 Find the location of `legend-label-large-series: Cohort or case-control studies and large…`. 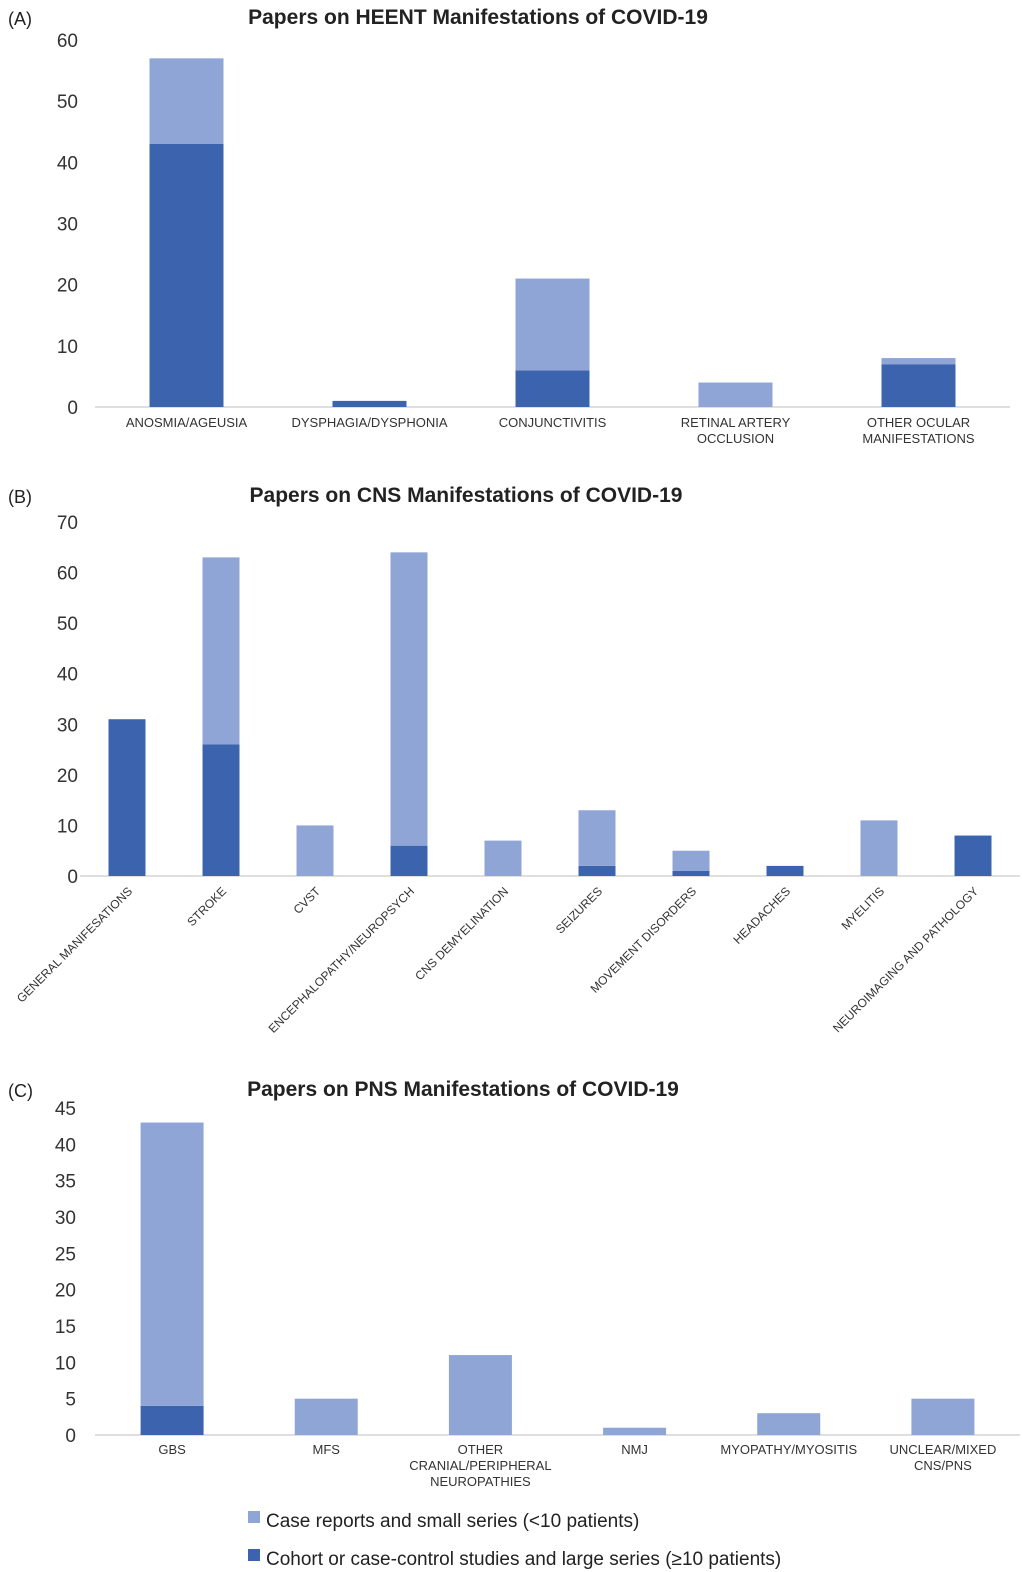

legend-label-large-series: Cohort or case-control studies and large… is located at coordinates (523, 1559).